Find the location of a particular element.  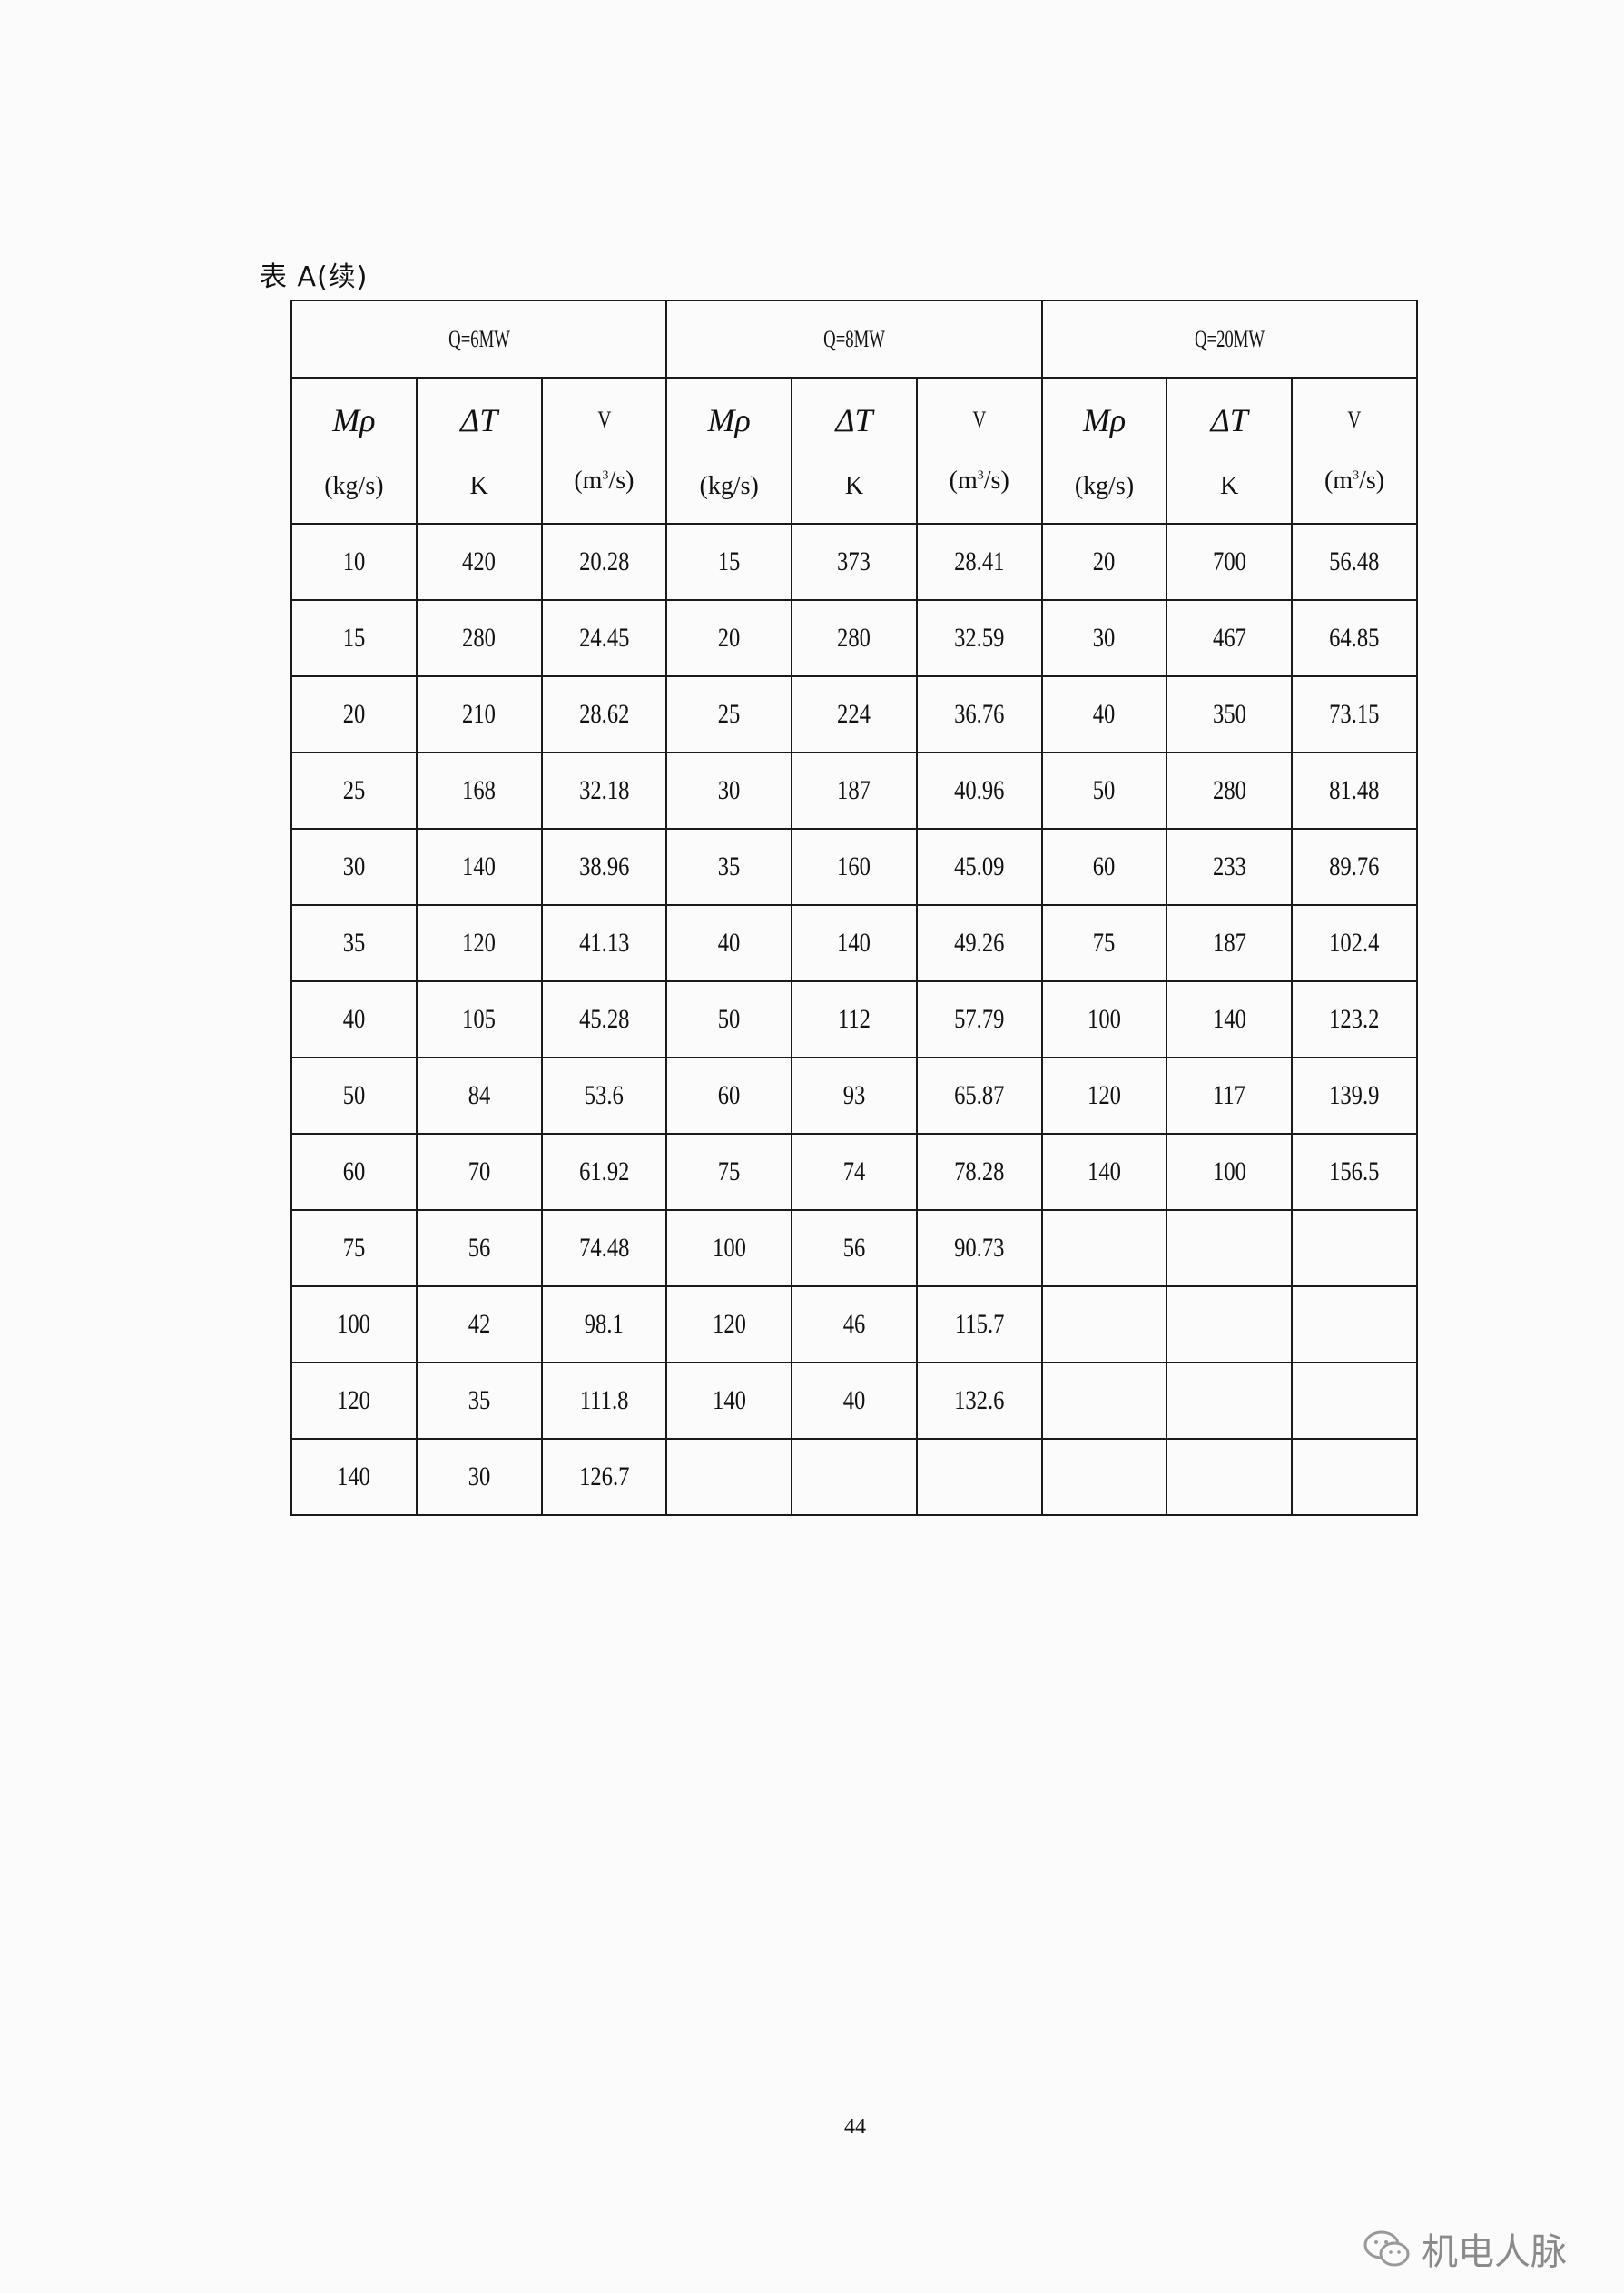

cell-value: 32.59 is located at coordinates (979, 638).